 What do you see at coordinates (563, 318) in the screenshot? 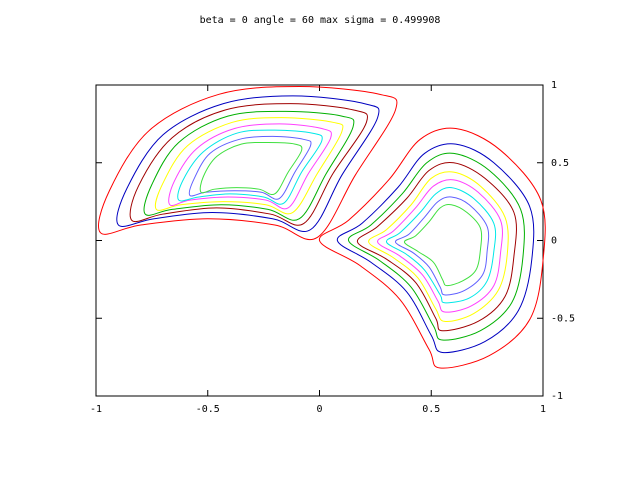
I see `y-tick-label: -0.5` at bounding box center [563, 318].